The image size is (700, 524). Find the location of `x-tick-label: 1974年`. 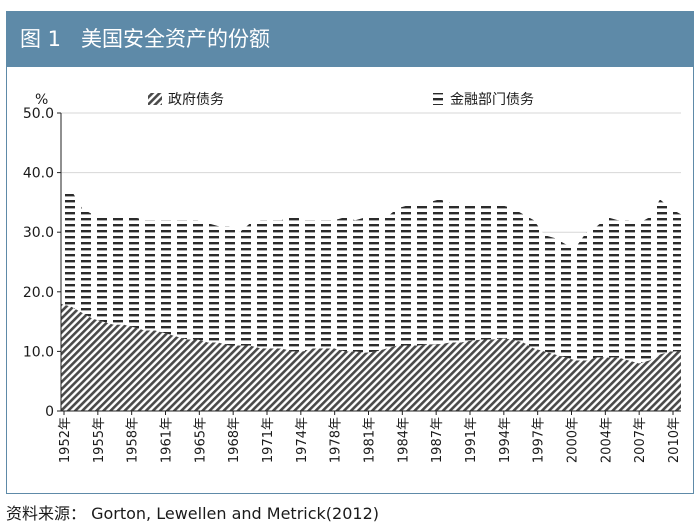

x-tick-label: 1974年 is located at coordinates (302, 440).